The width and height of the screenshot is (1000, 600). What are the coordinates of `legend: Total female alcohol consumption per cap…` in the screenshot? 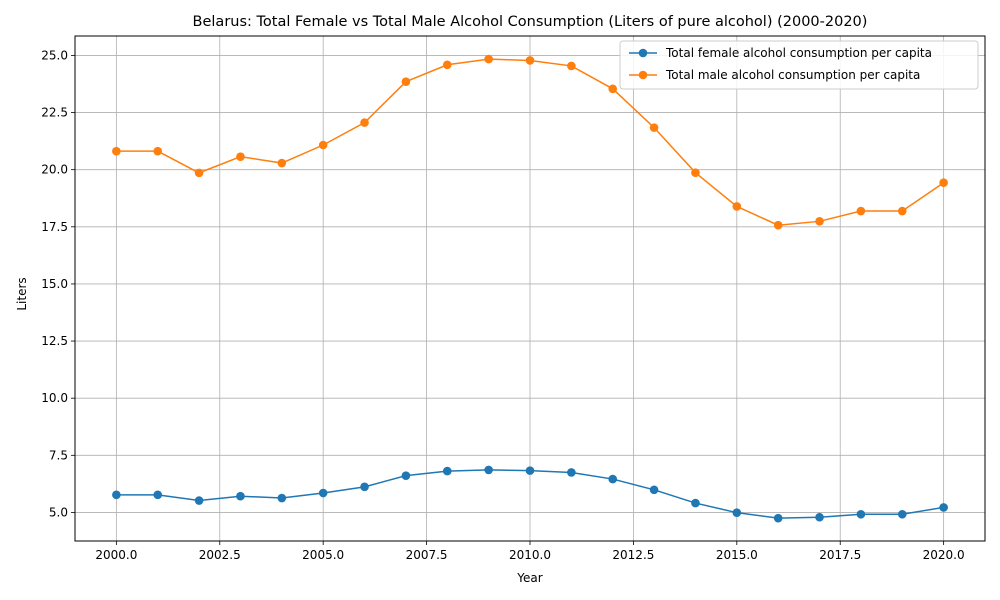 It's located at (799, 65).